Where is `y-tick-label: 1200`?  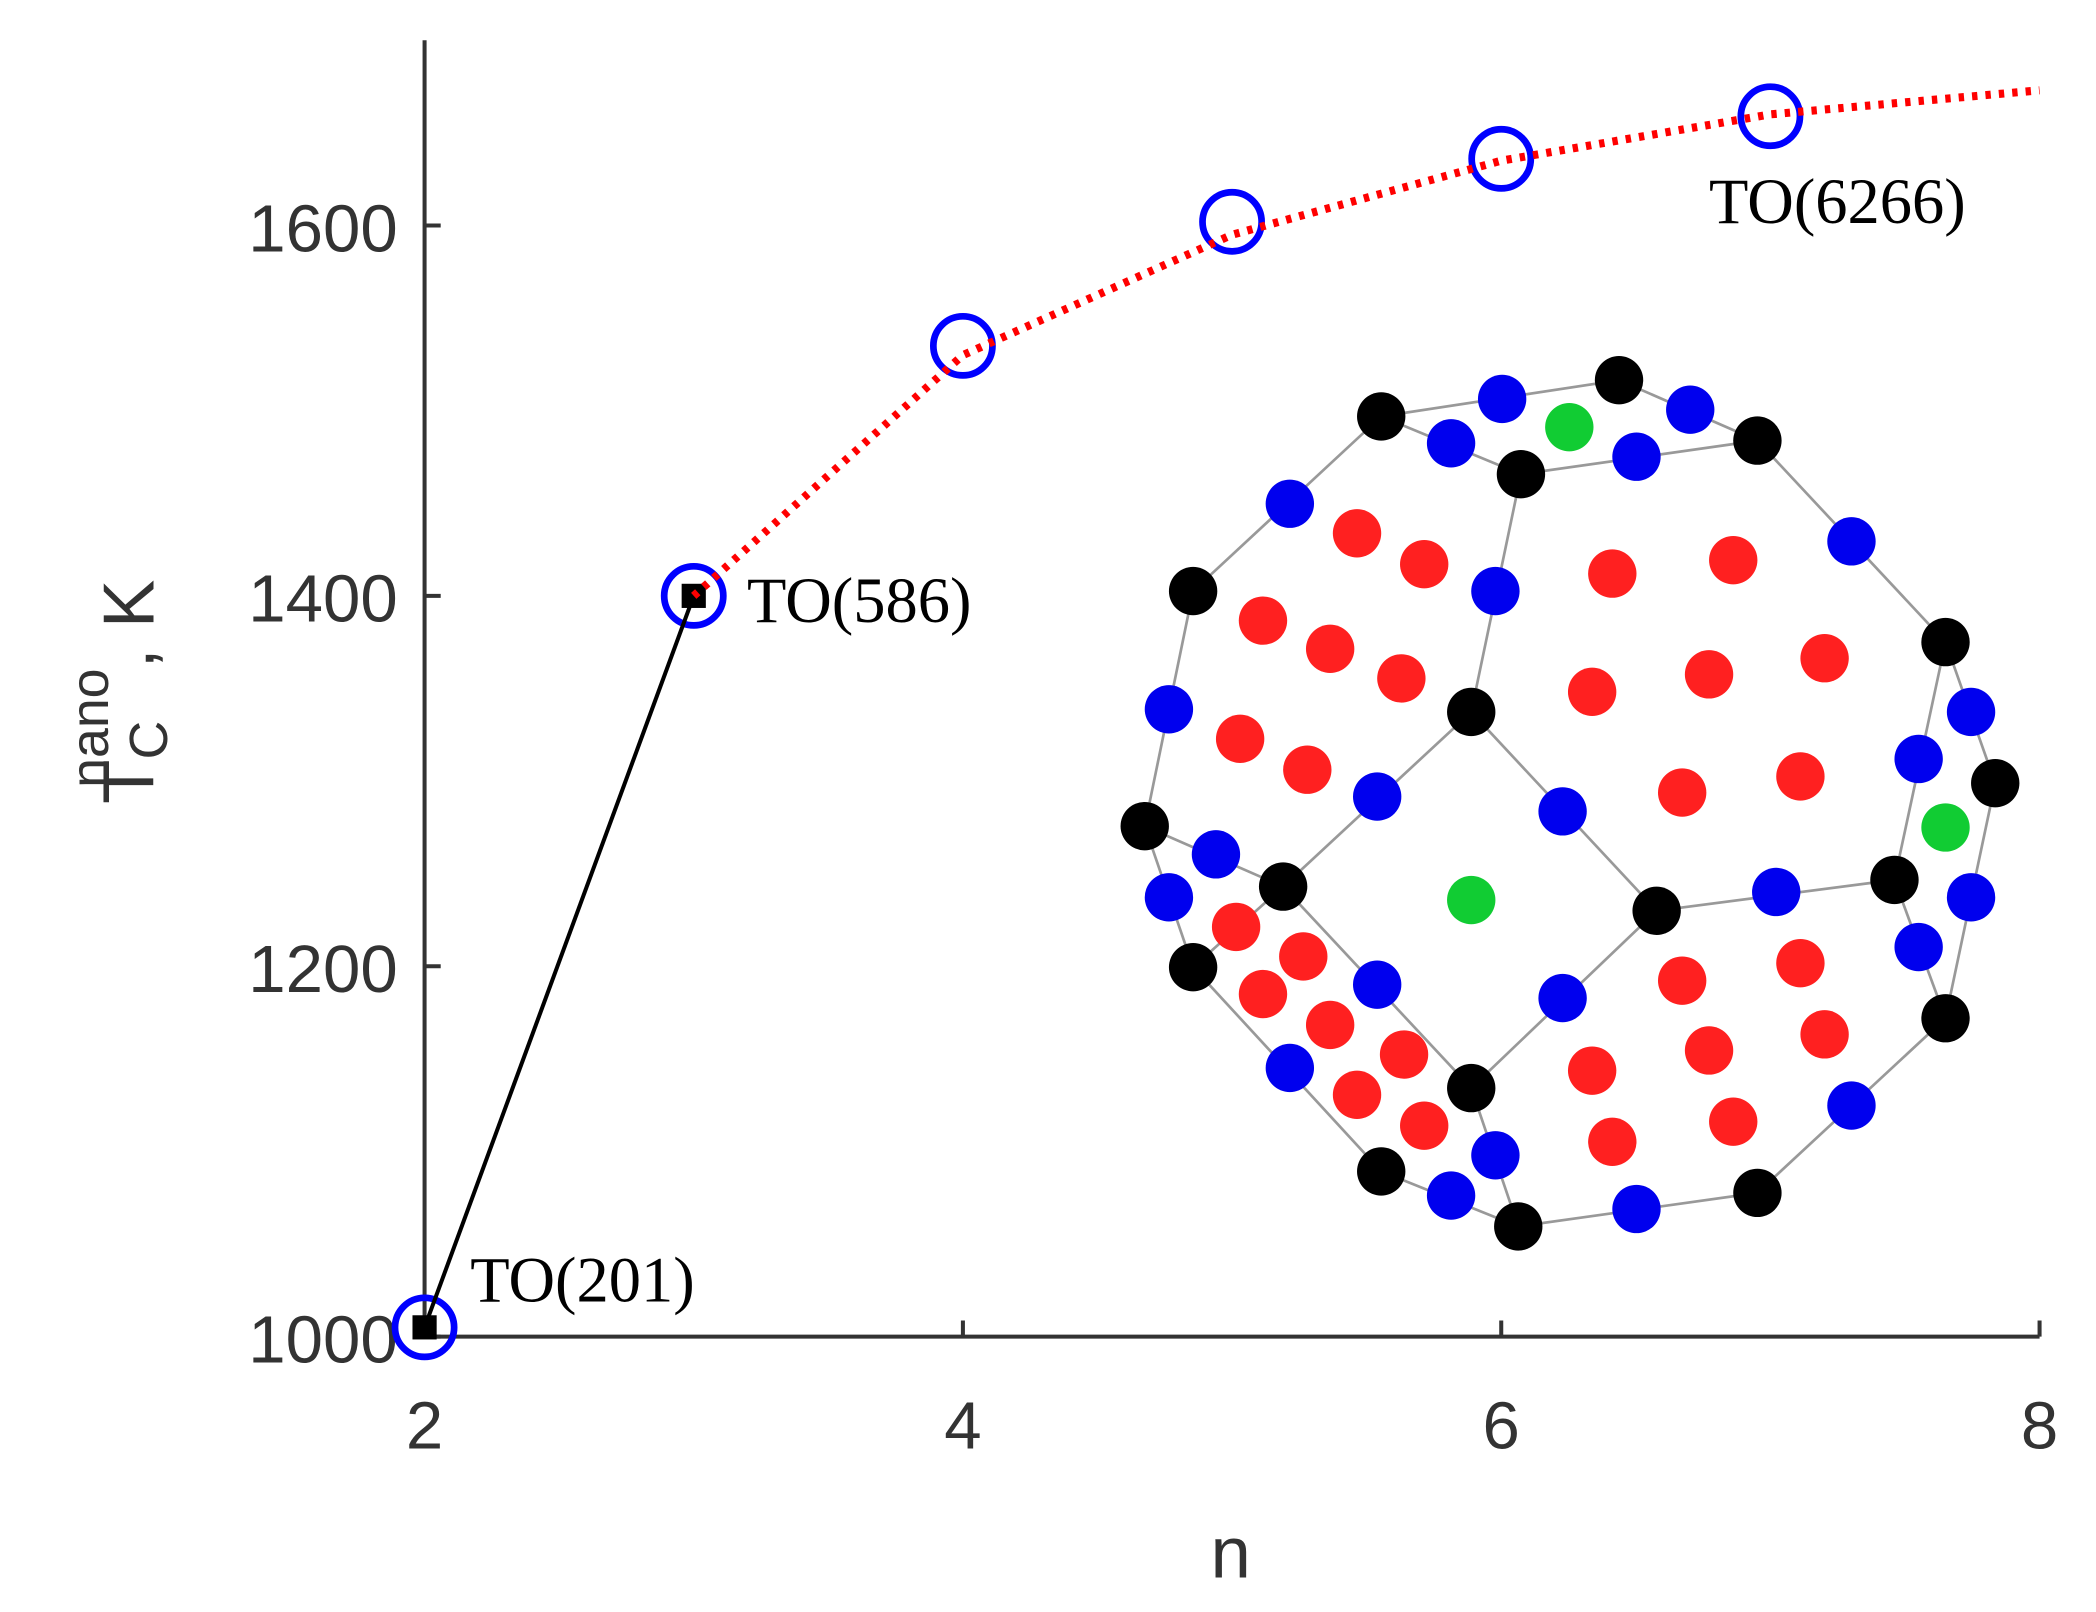
y-tick-label: 1200 is located at coordinates (322, 969).